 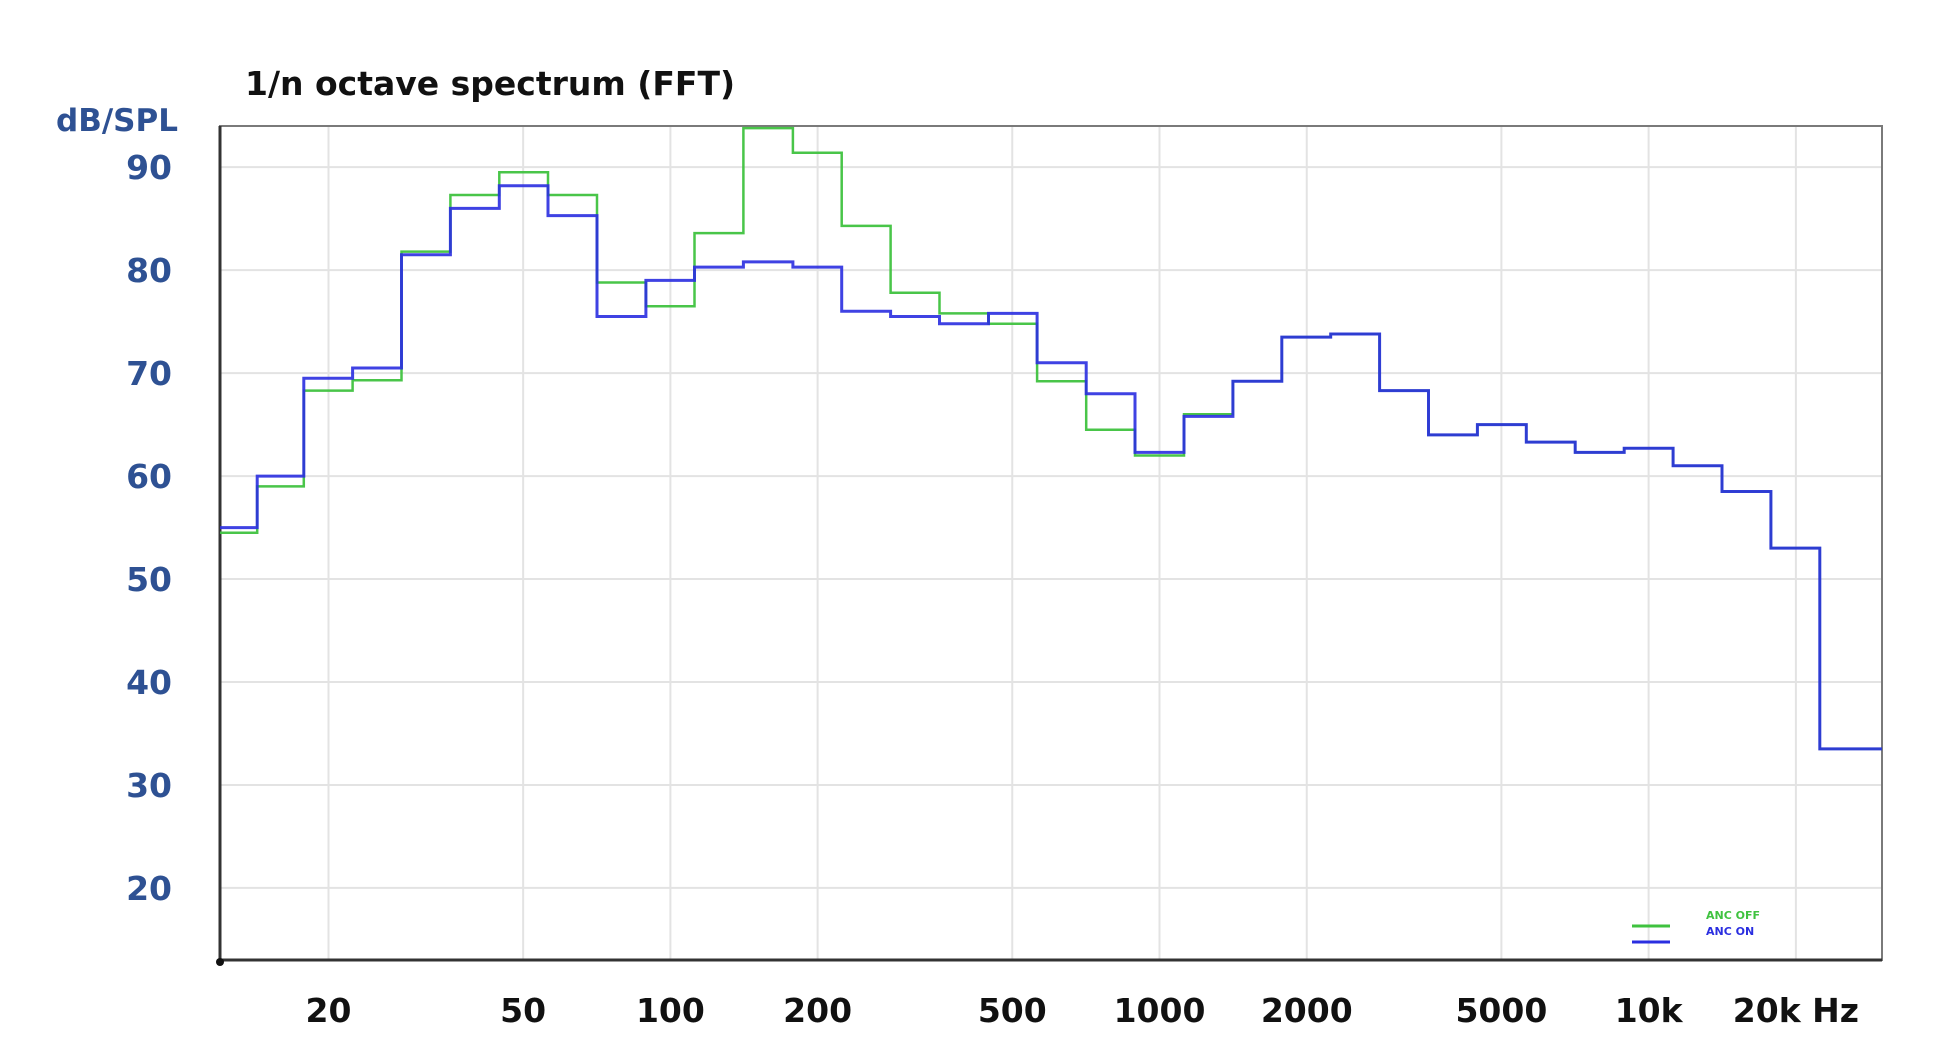 I want to click on y-tick-label: 70, so click(x=149, y=373).